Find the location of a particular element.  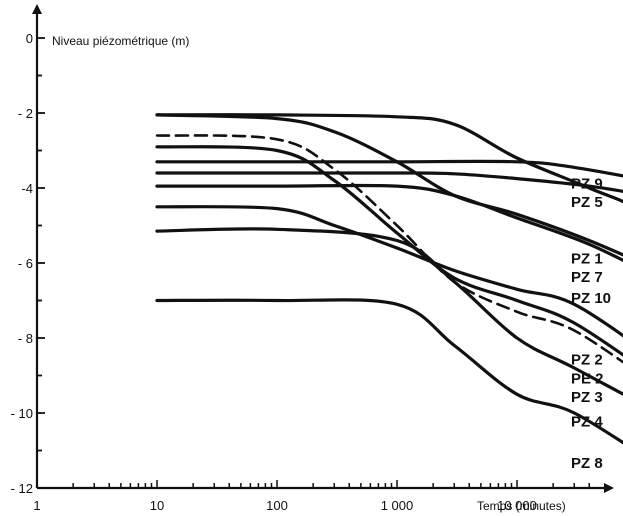

series-label-pz-10: PZ 10 is located at coordinates (591, 298).